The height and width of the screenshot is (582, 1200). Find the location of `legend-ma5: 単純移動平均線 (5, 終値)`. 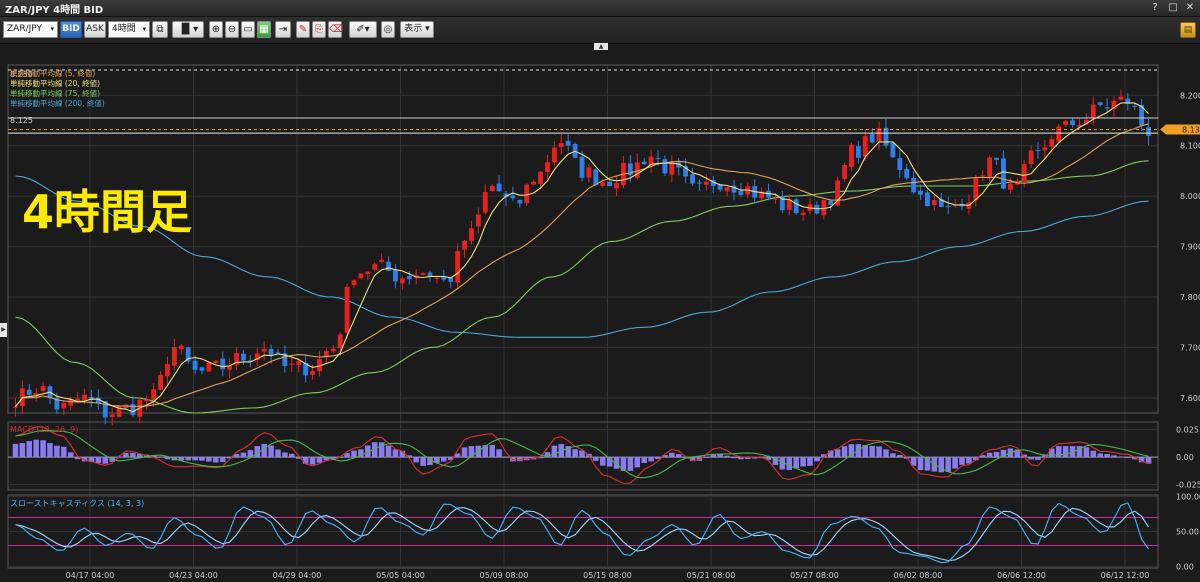

legend-ma5: 単純移動平均線 (5, 終値) is located at coordinates (52, 73).